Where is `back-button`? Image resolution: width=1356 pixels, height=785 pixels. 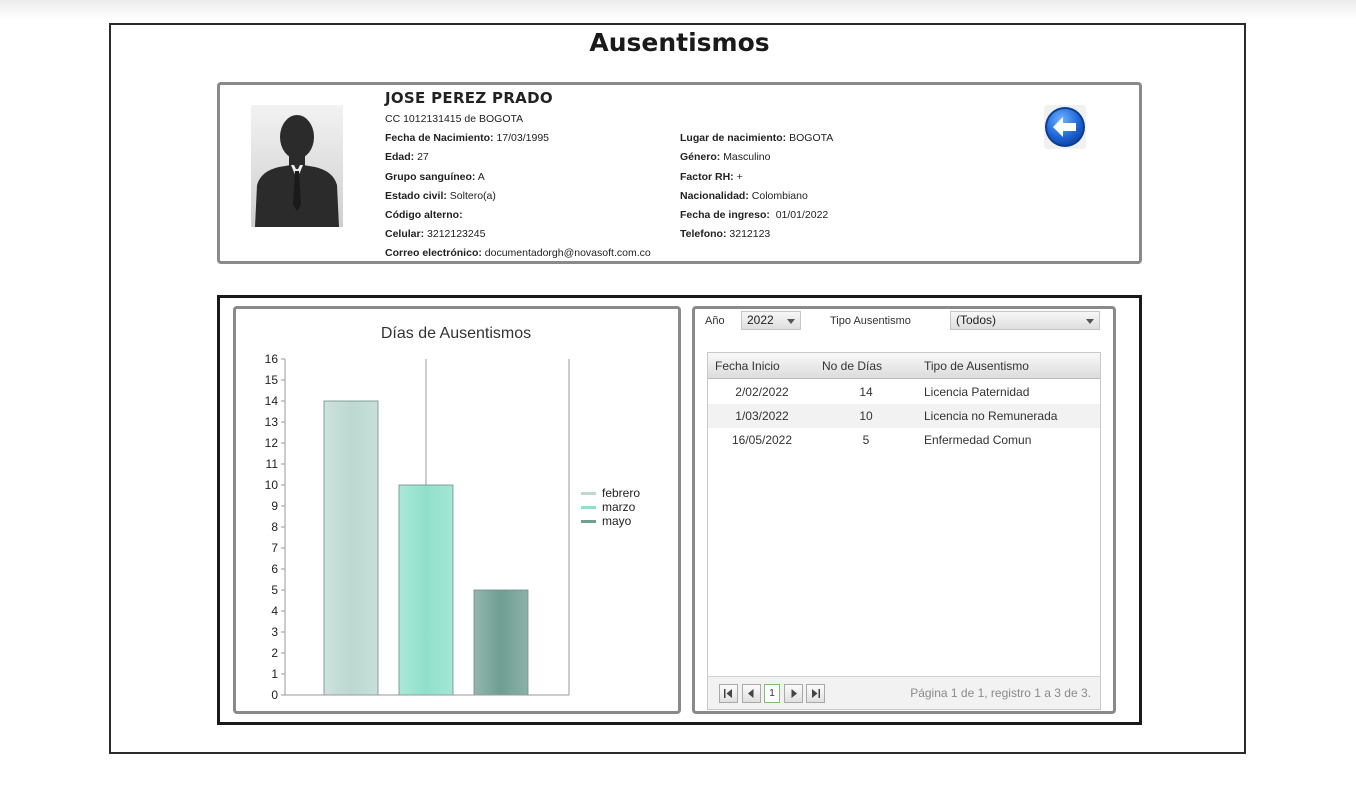
back-button is located at coordinates (1065, 127).